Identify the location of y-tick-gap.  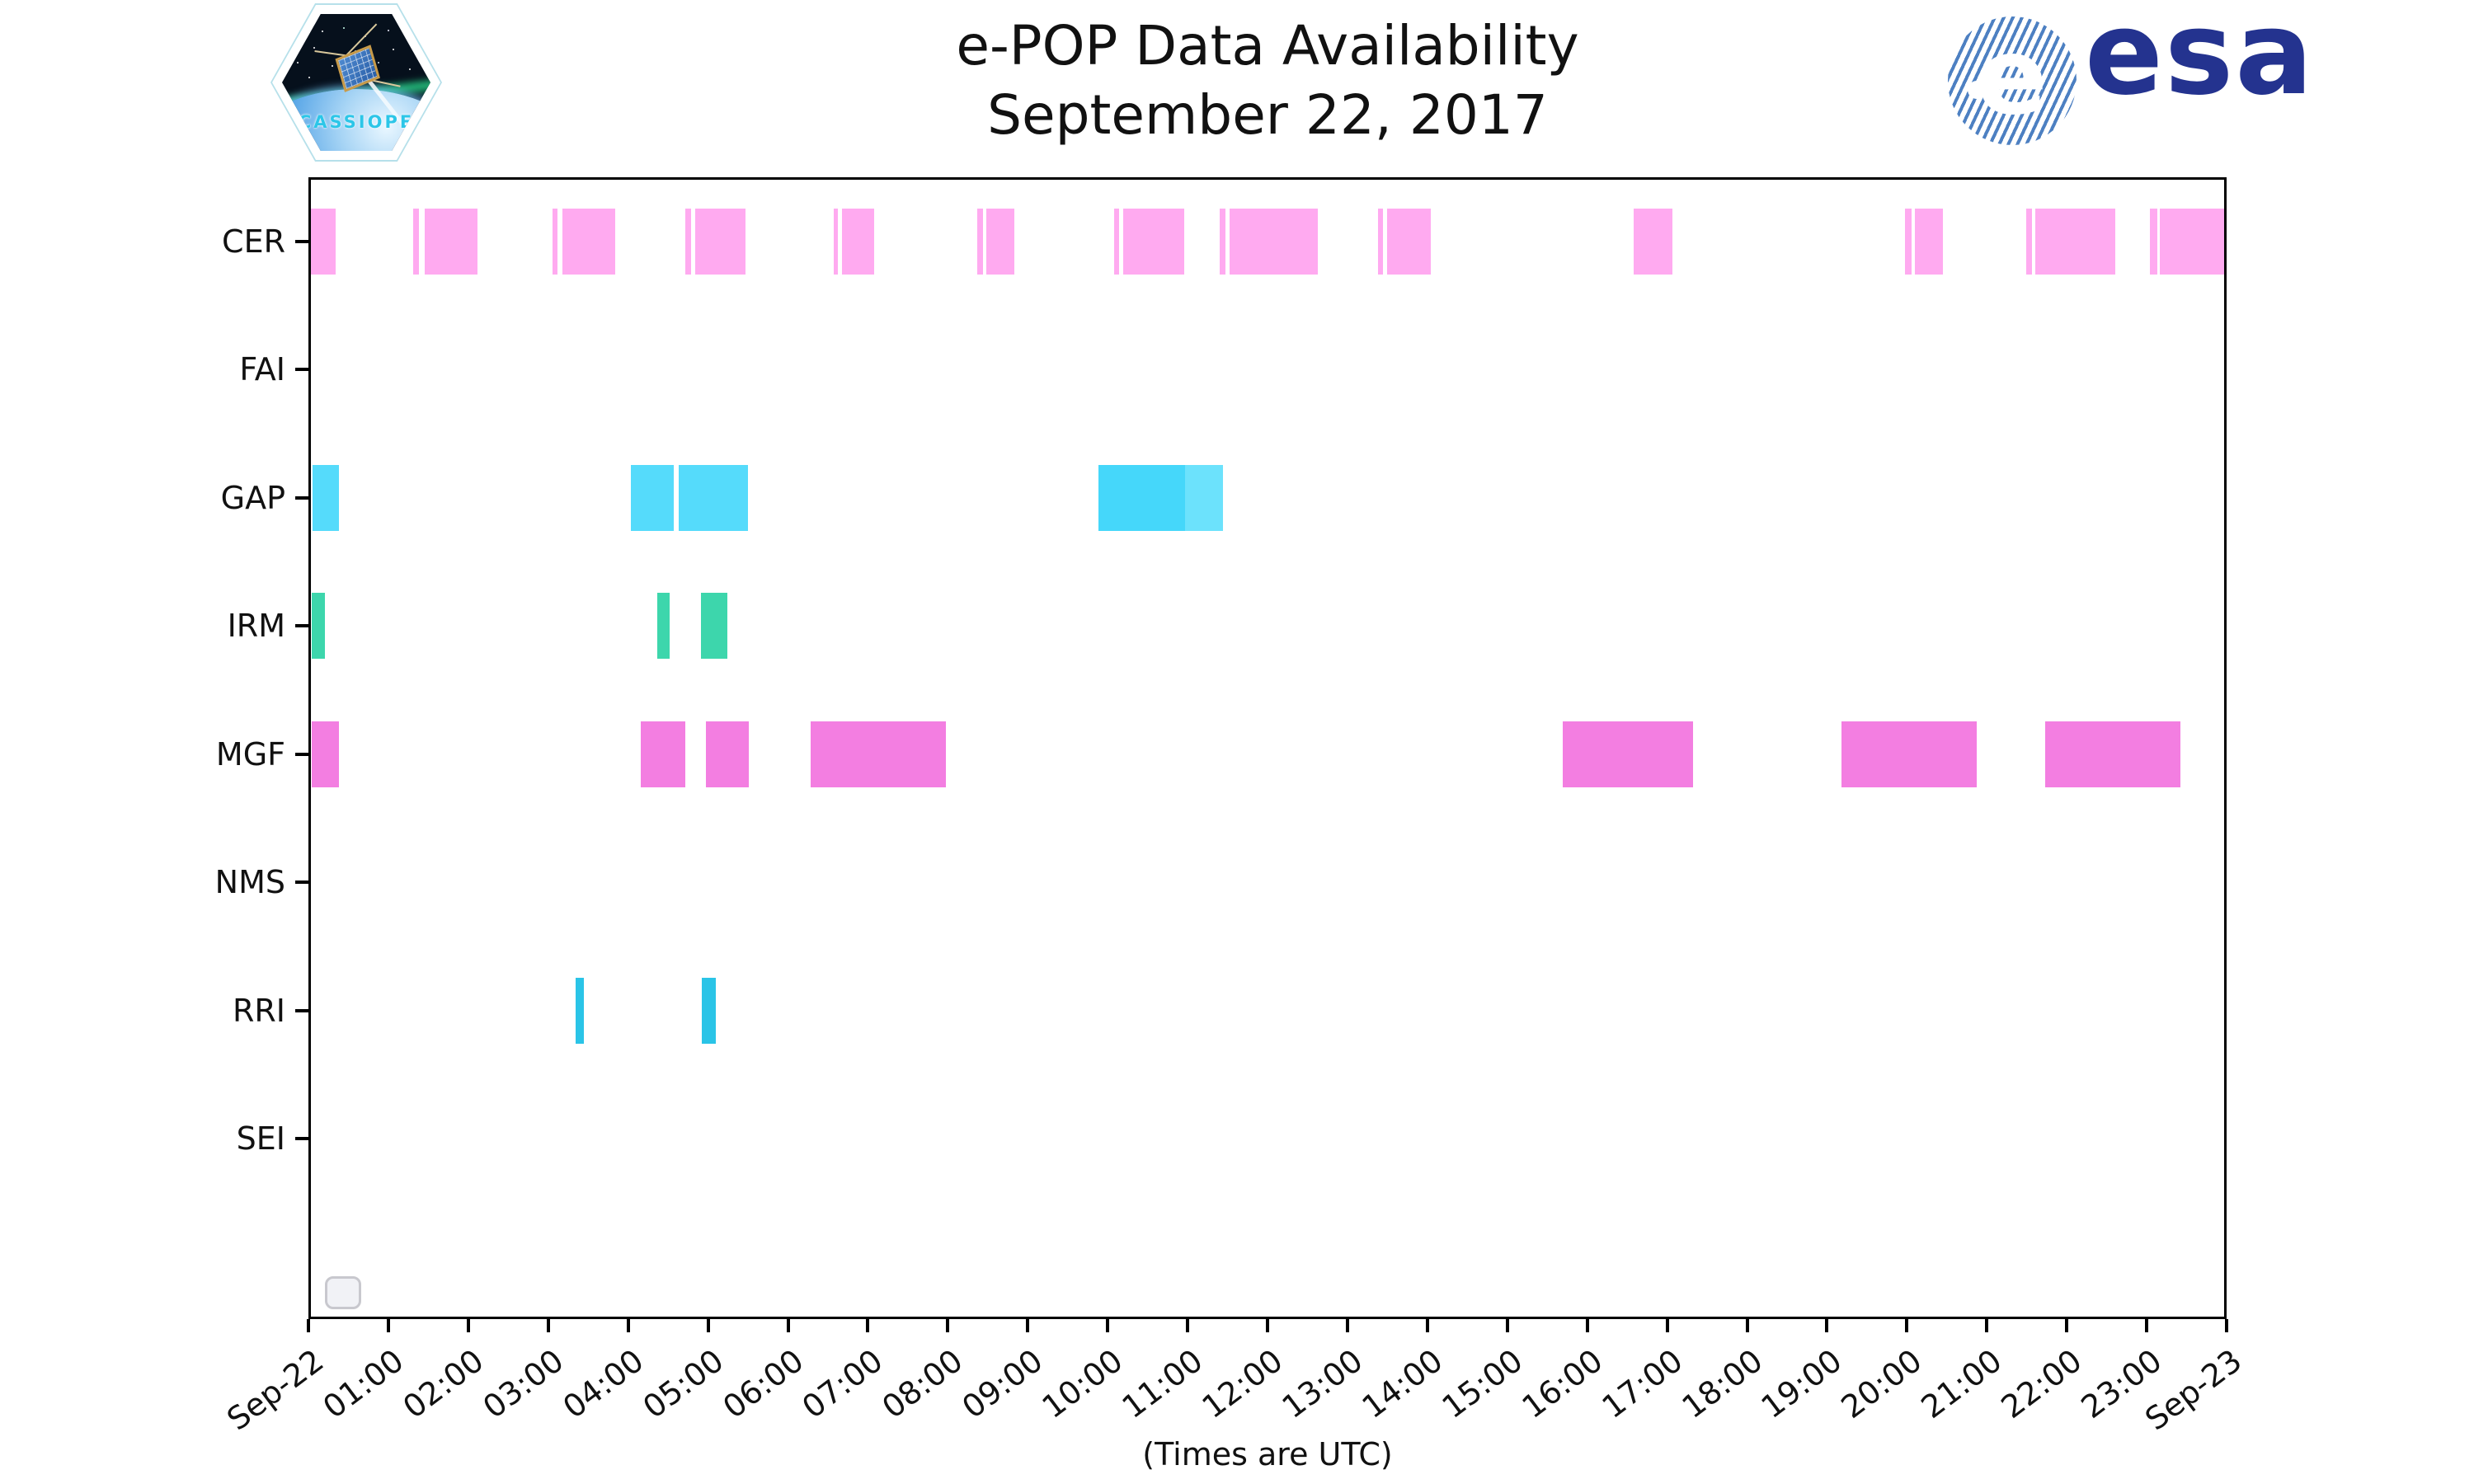
(301, 497).